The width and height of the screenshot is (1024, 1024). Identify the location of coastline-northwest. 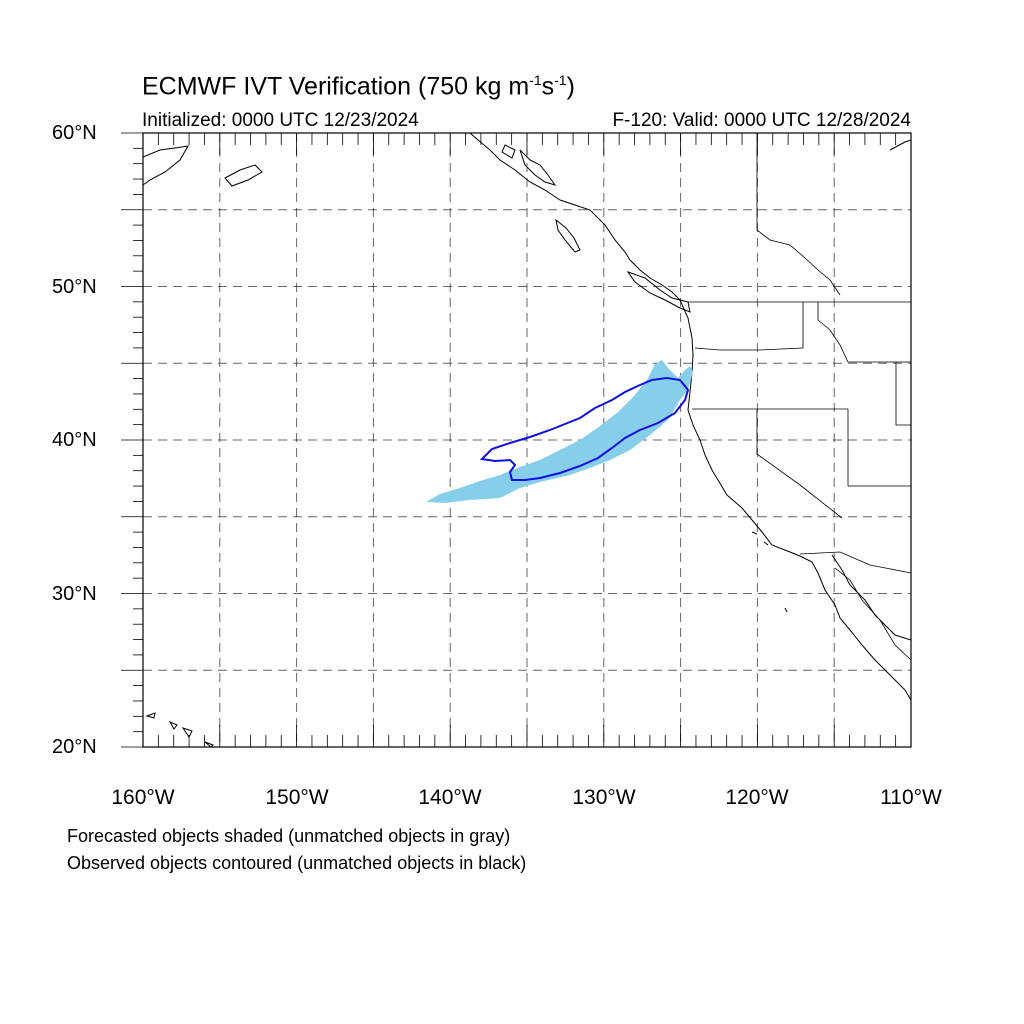
(581, 253).